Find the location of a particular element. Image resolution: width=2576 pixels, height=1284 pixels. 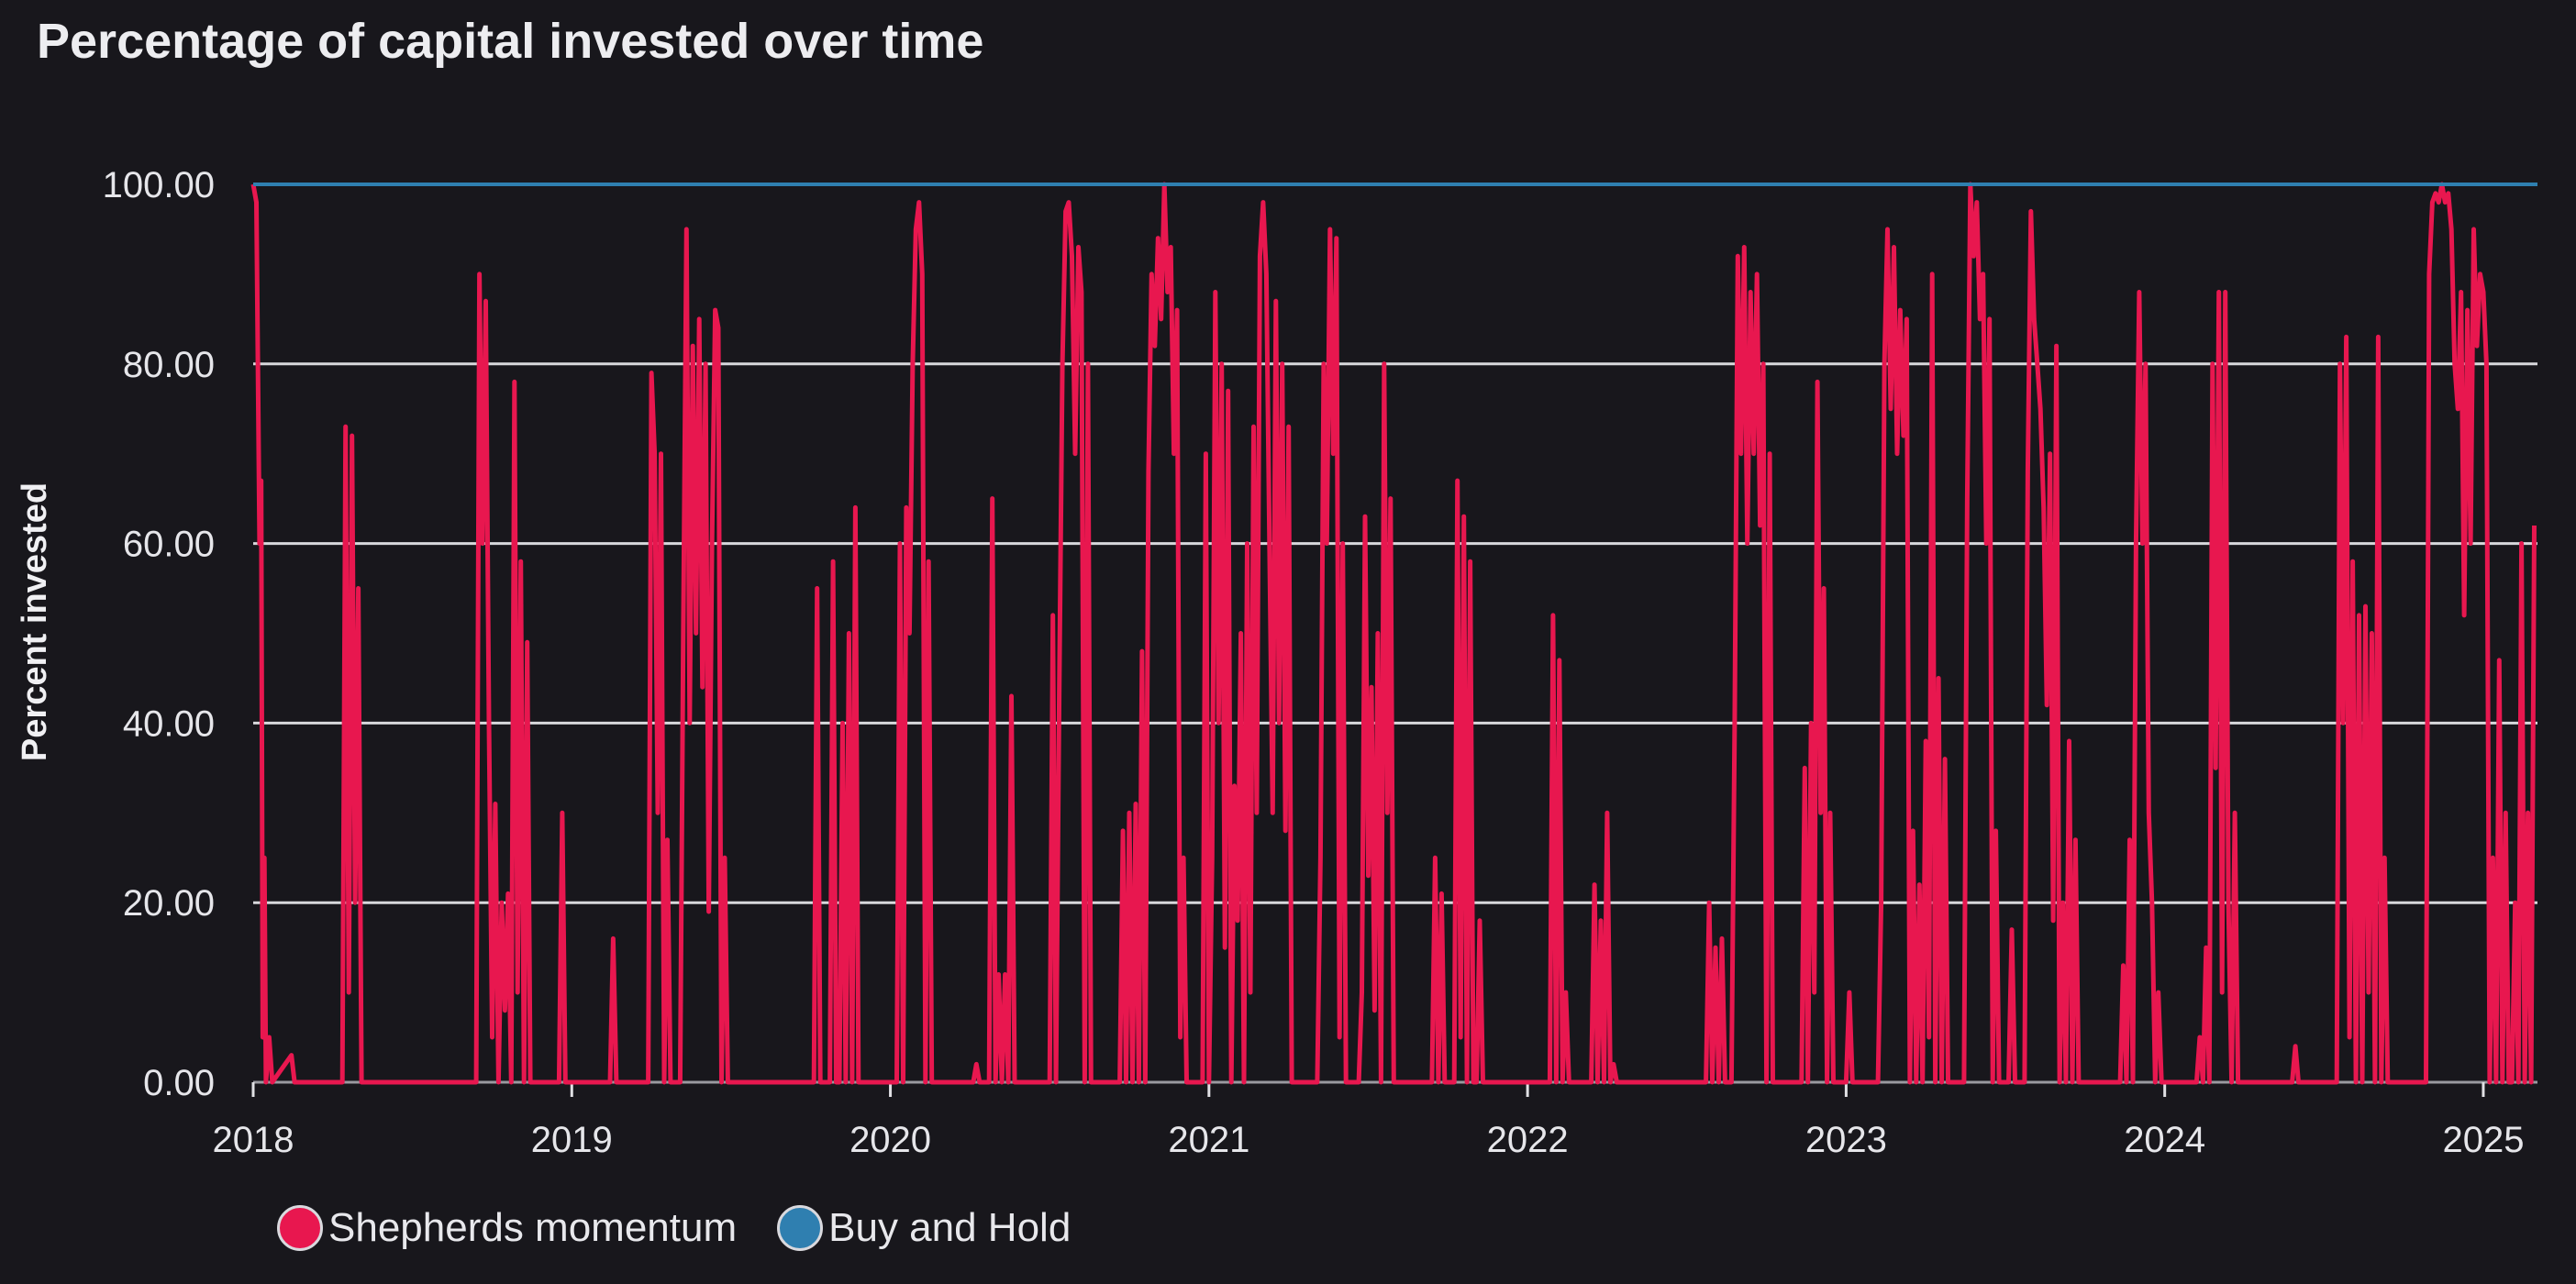

x-tick-label: 2021 is located at coordinates (1208, 1140).